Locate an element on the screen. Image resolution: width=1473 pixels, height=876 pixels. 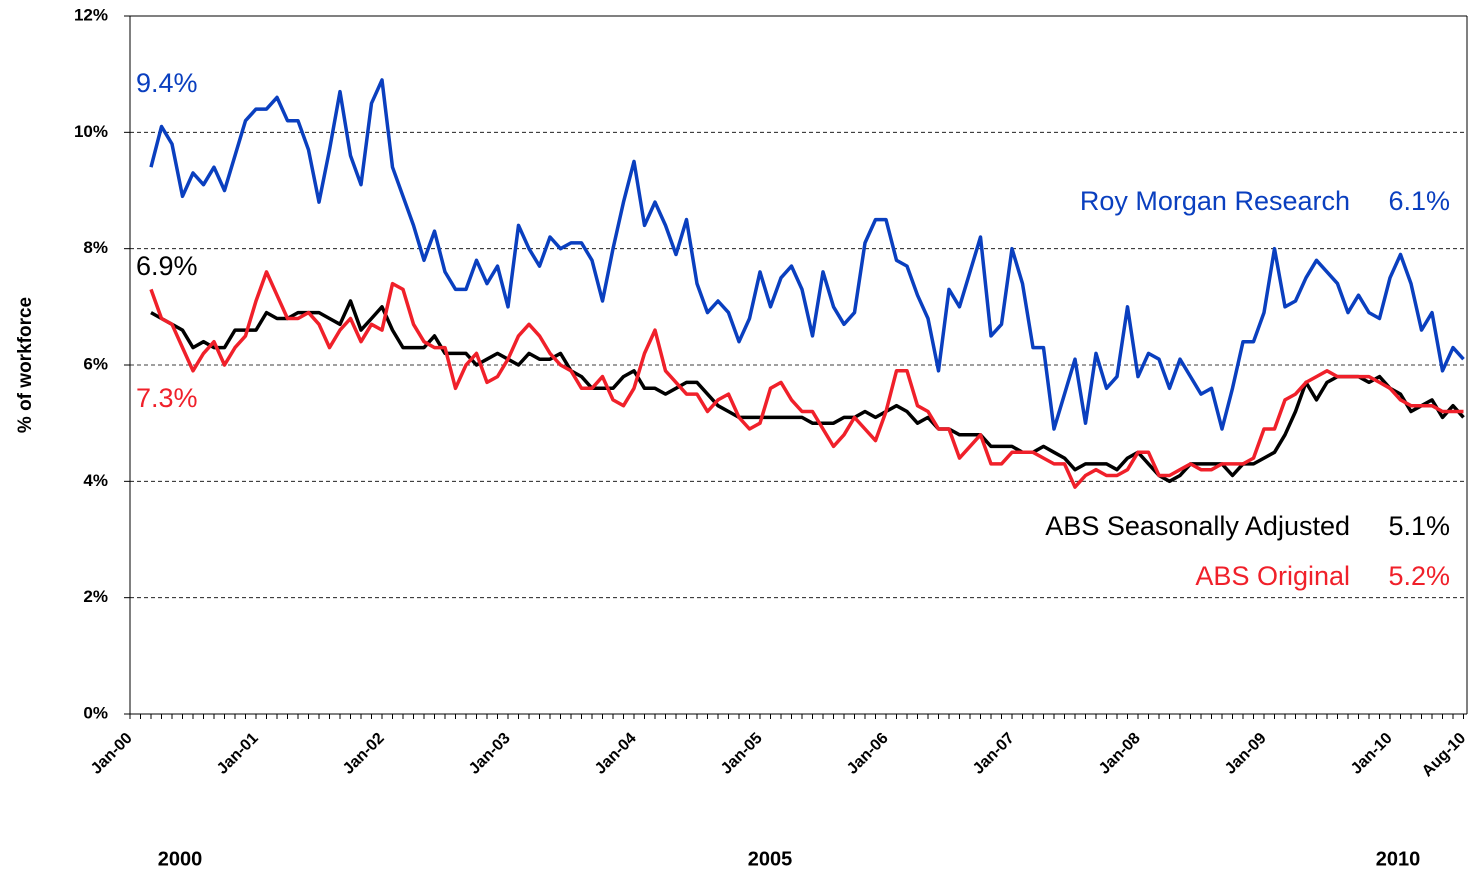
x-section-label: 2000 is located at coordinates (180, 859).